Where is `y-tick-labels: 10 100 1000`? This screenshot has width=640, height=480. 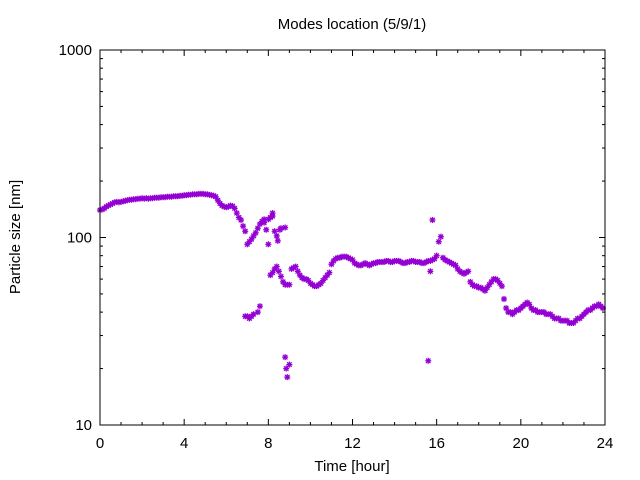
y-tick-labels: 10 100 1000 is located at coordinates (75, 238).